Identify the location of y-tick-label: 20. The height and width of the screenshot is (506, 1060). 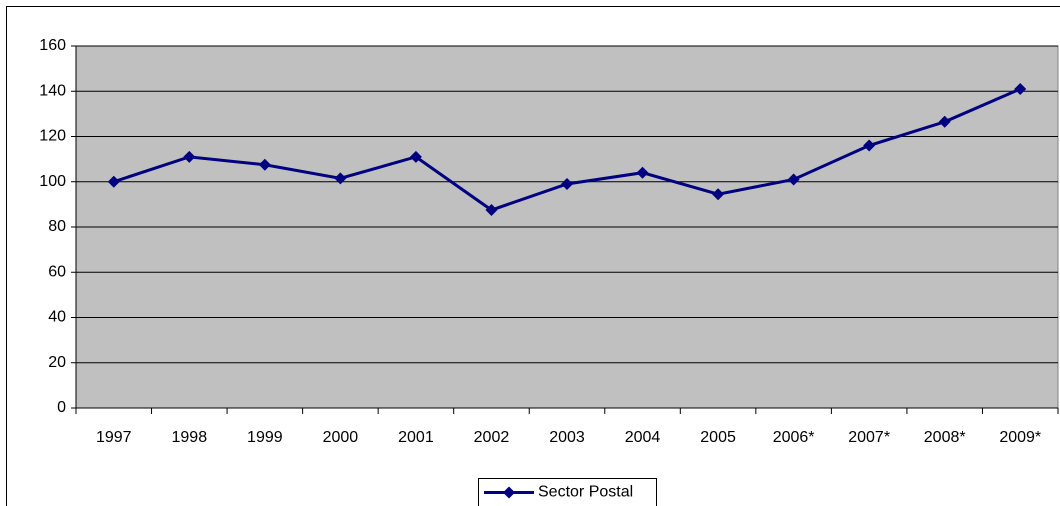
(57, 362).